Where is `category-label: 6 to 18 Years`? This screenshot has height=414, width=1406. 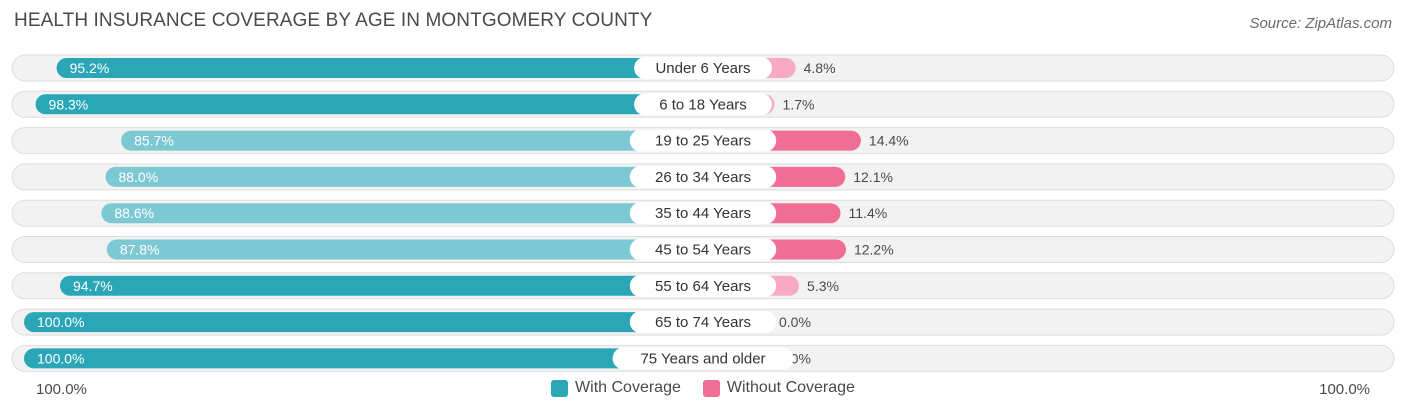
category-label: 6 to 18 Years is located at coordinates (703, 104).